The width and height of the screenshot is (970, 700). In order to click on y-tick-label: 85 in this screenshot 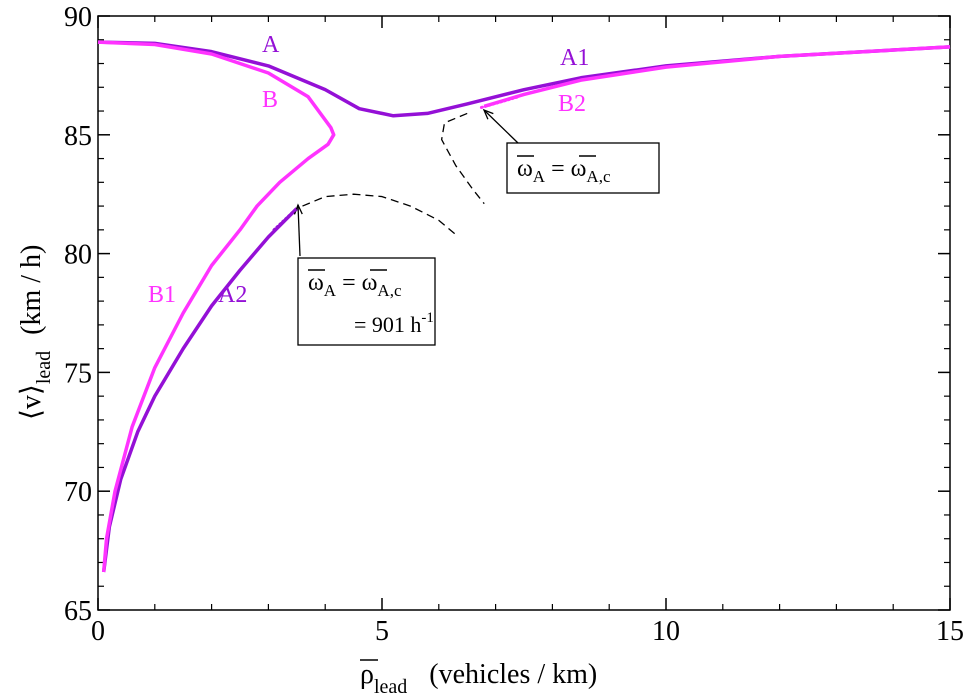, I will do `click(78, 136)`.